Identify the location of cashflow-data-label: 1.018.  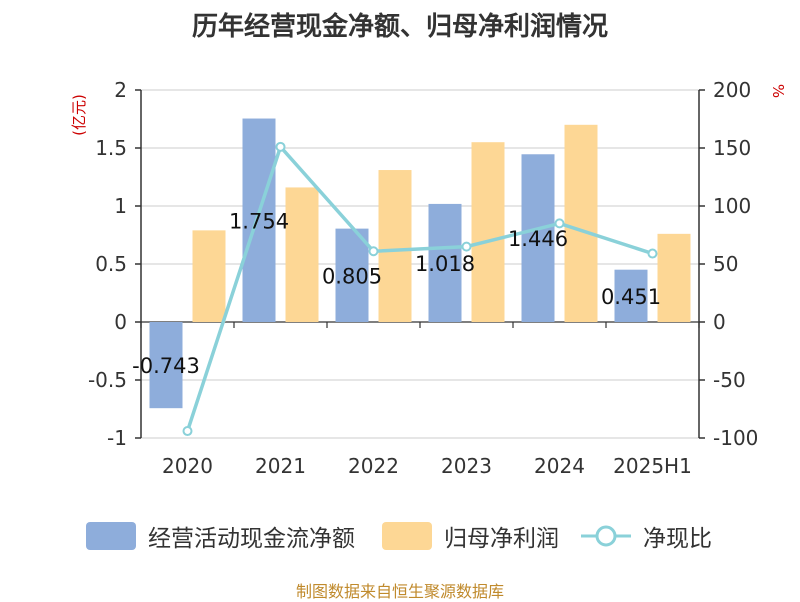
(445, 264).